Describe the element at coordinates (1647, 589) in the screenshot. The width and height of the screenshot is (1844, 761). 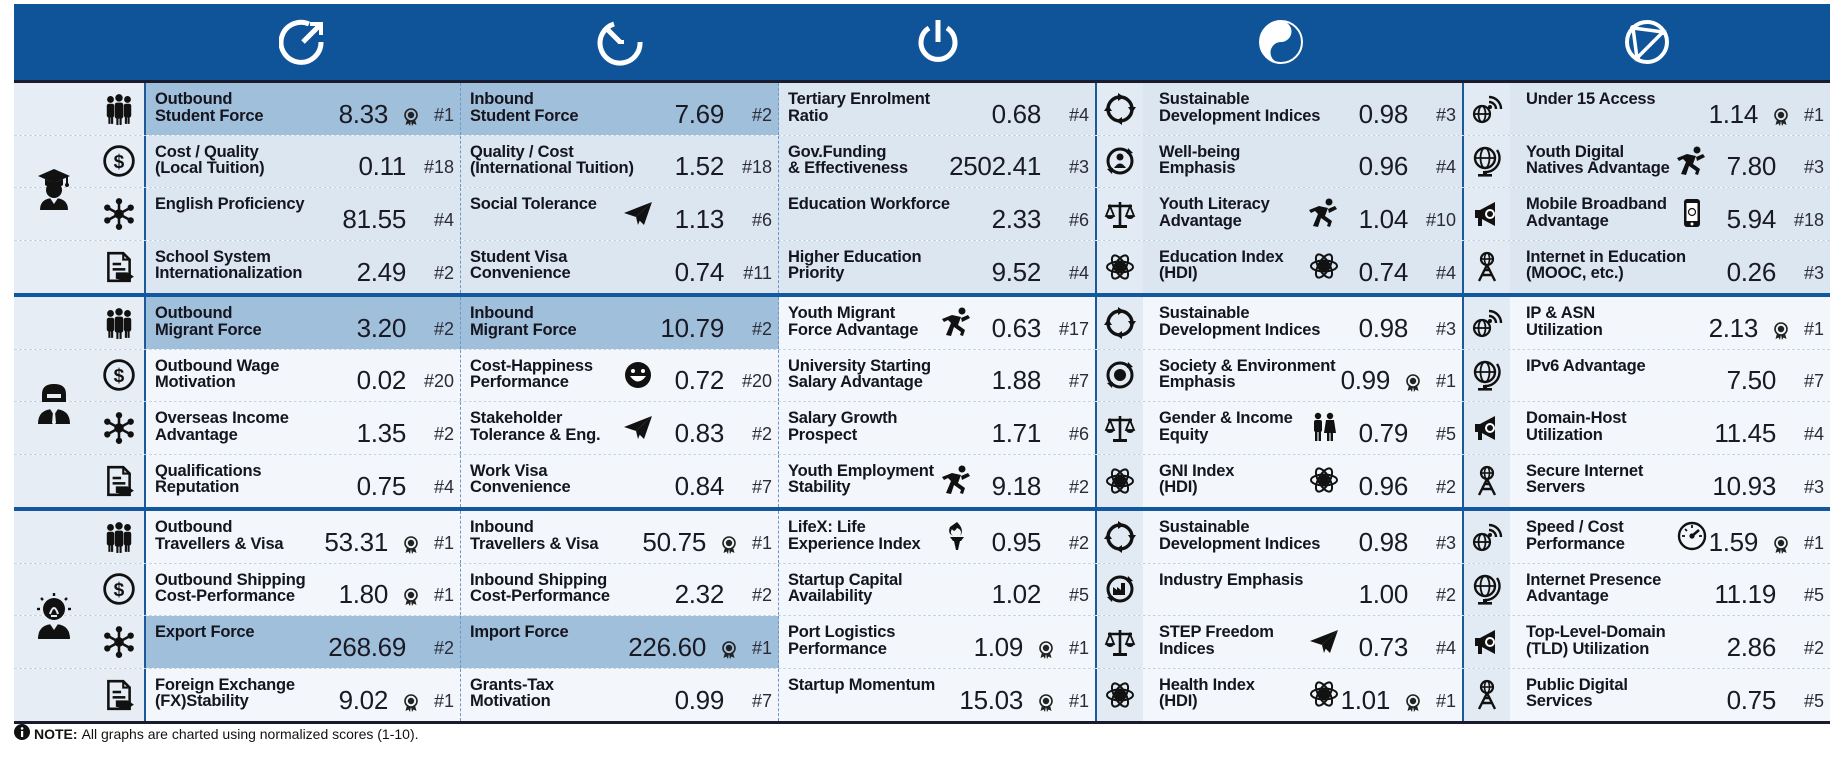
I see `metric-cell: Internet Presence Advantage 11.19 #5` at that location.